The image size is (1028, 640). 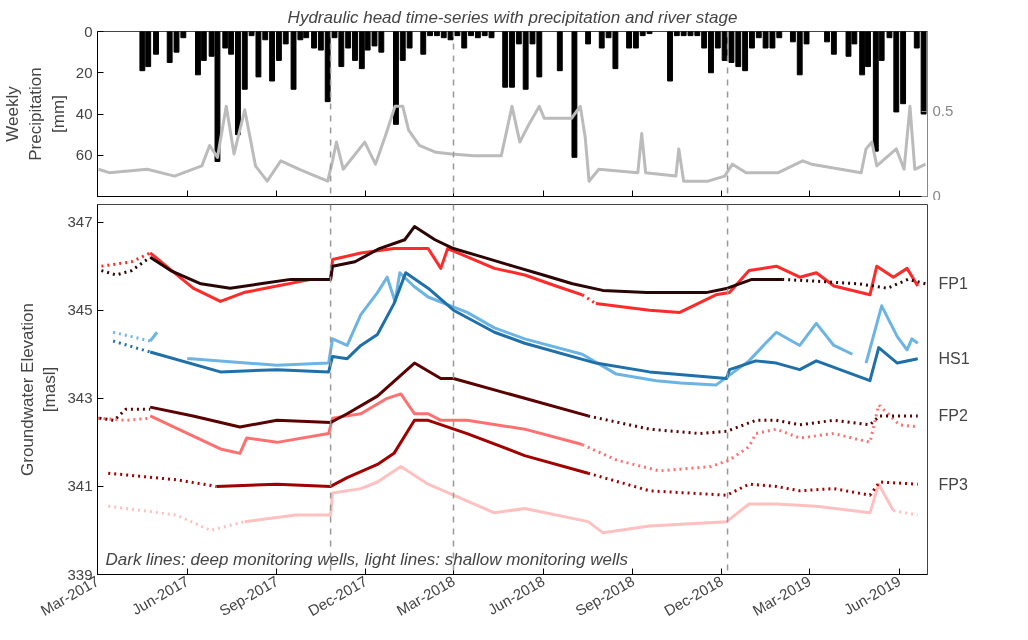 I want to click on y-tick-label: 341, so click(x=80, y=486).